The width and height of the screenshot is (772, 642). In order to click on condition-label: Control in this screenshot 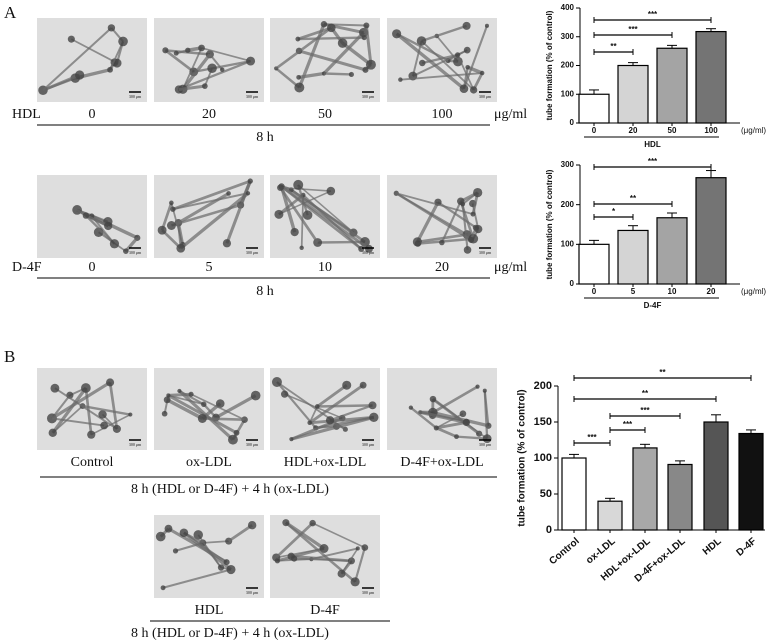, I will do `click(92, 462)`.